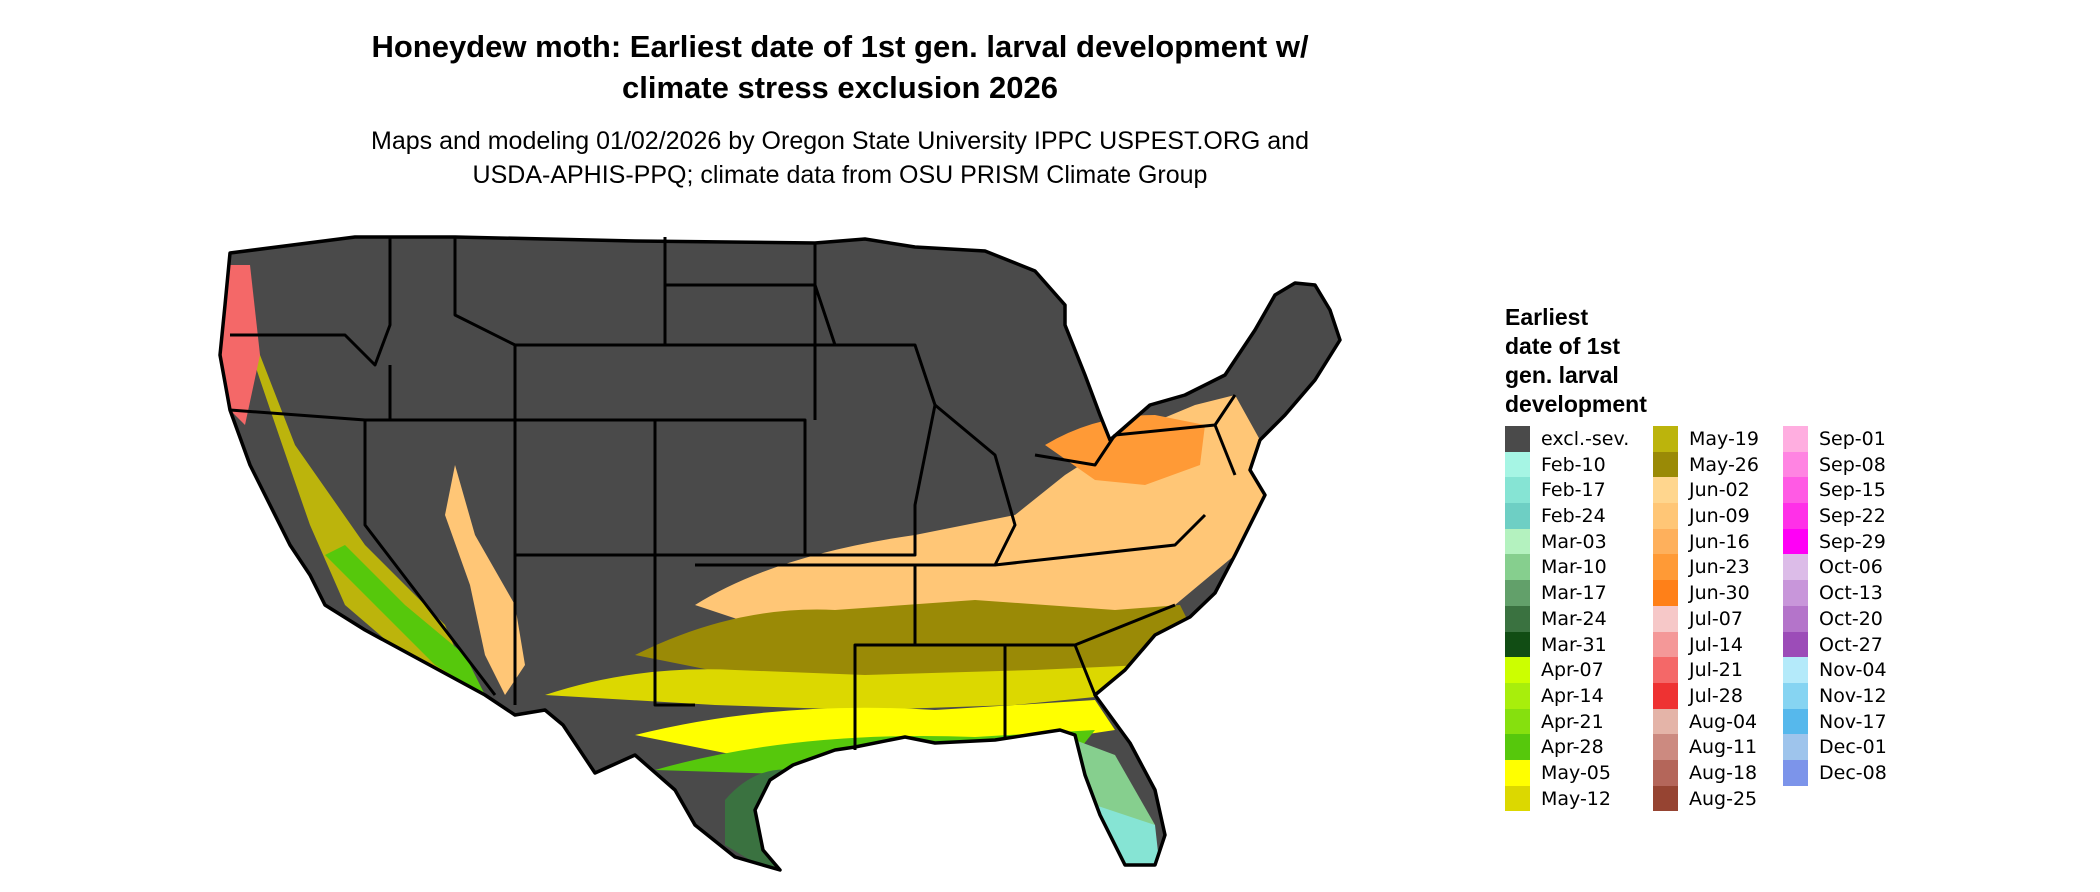 The image size is (2100, 892). I want to click on legend-label: Mar-24, so click(1574, 618).